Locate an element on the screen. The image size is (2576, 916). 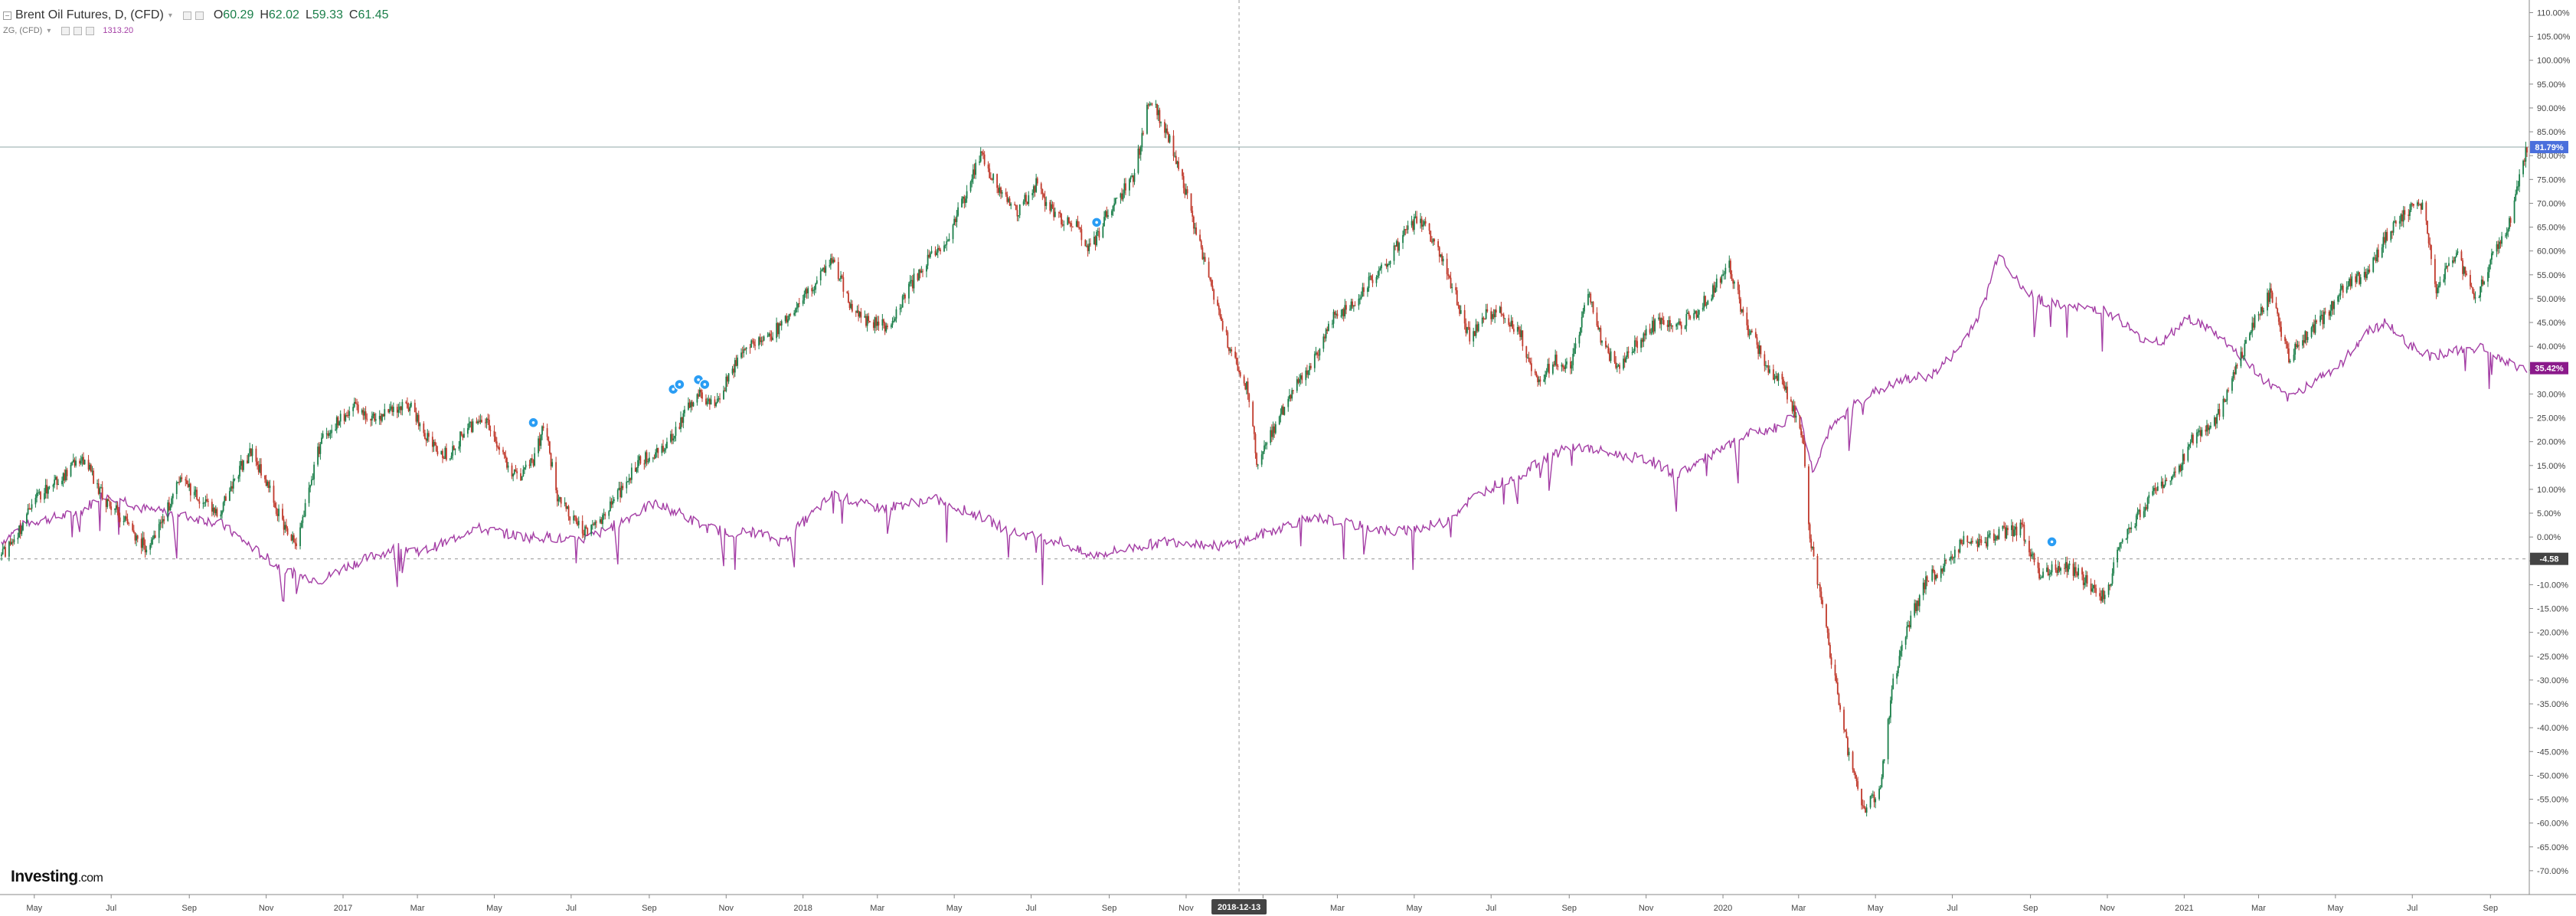
y-tick-label: 80.00% is located at coordinates (2551, 157).